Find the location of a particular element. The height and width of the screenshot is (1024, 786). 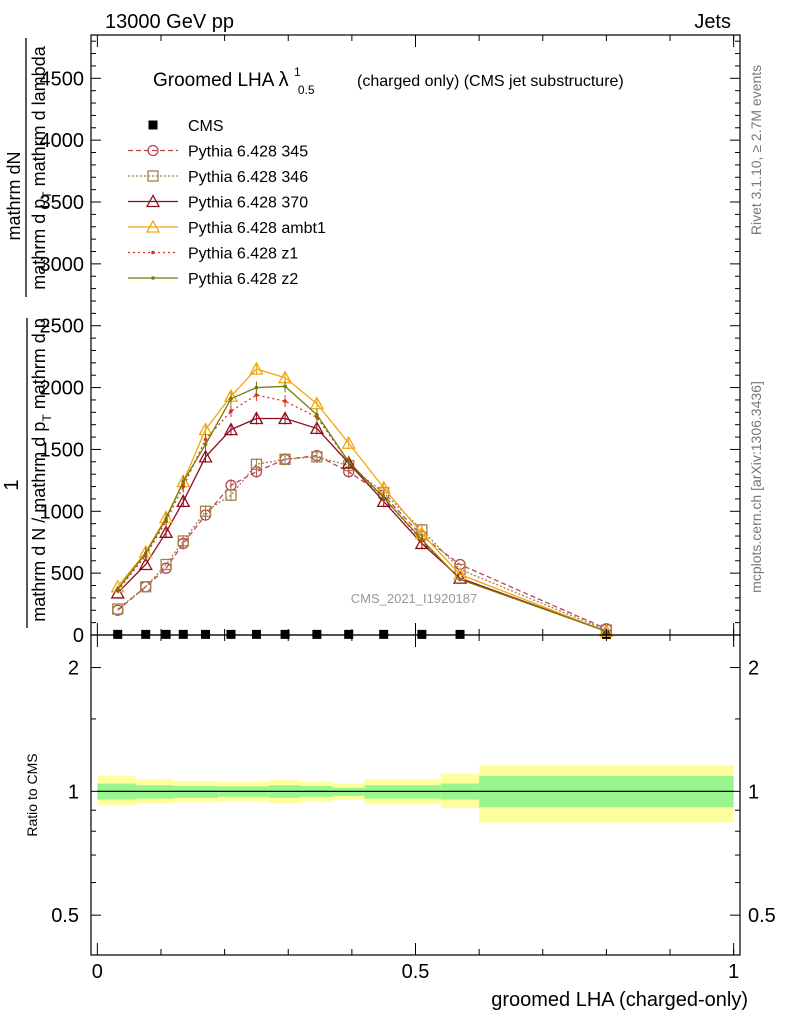

ratio-y-tick-label-right: 2 is located at coordinates (753, 669).